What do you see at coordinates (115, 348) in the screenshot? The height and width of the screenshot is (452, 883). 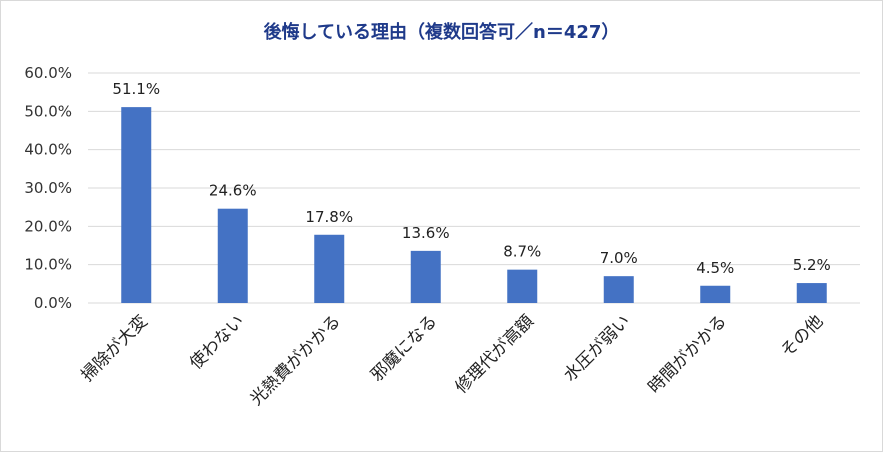 I see `category-label: 掃除が大変` at bounding box center [115, 348].